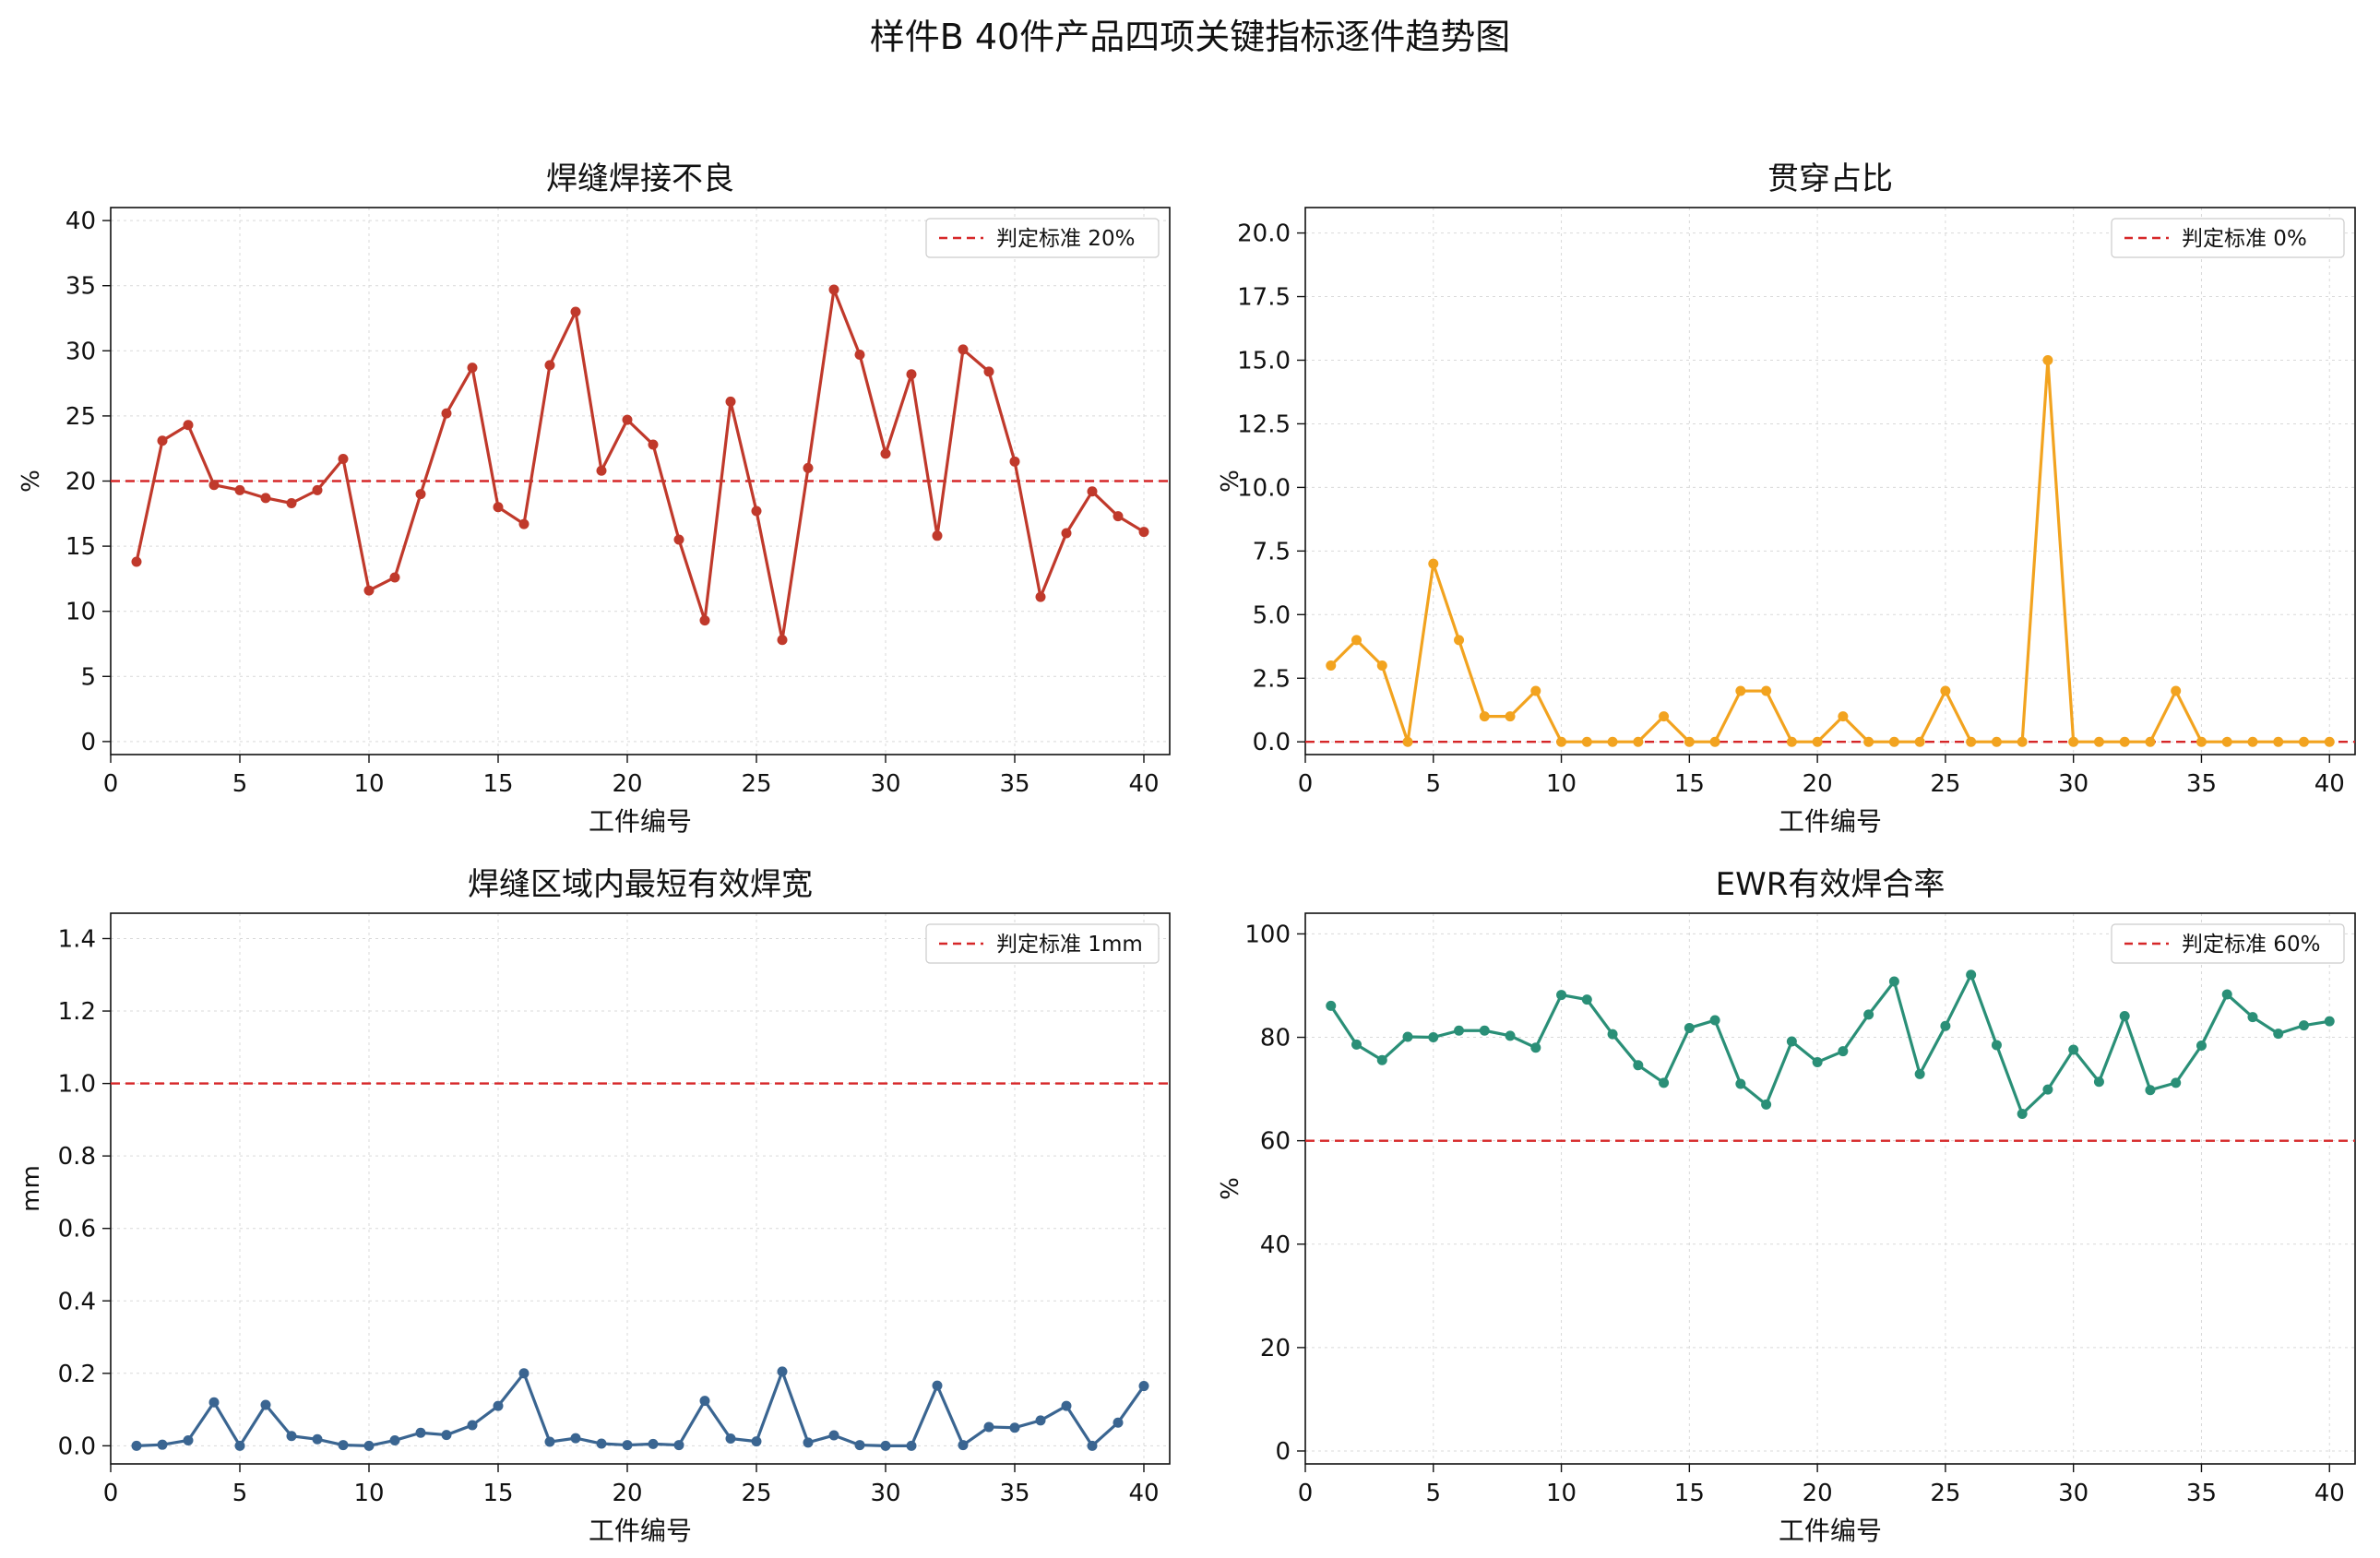 Image resolution: width=2380 pixels, height=1558 pixels. Describe the element at coordinates (1190, 37) in the screenshot. I see `figure-title: 样件B 40件产品四项关键指标逐件趋势图` at that location.